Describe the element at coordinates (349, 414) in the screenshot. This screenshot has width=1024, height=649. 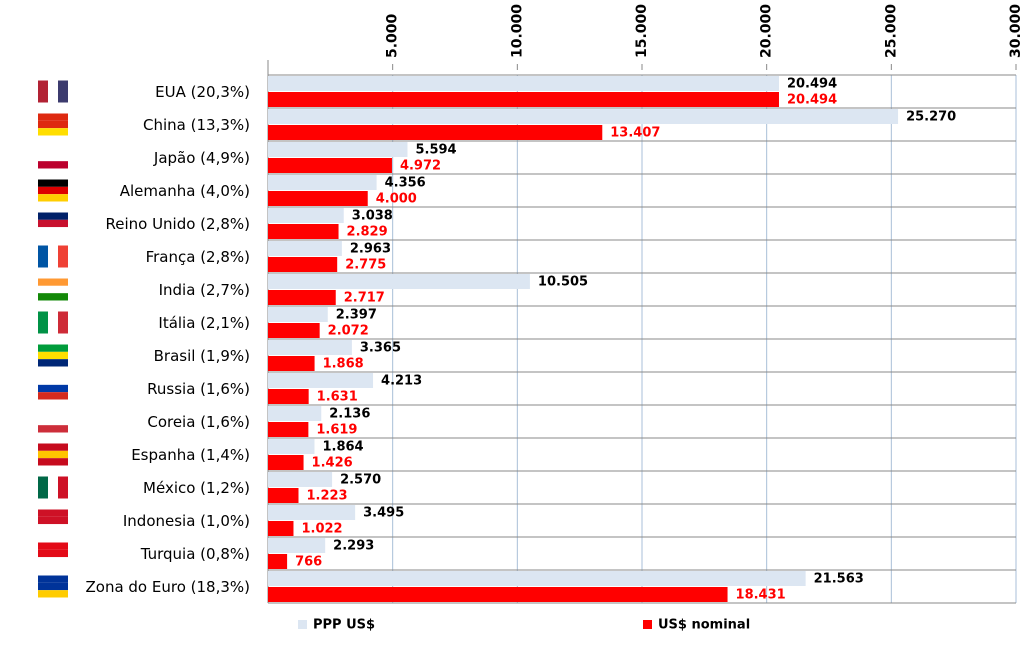
I see `value-label: 2.136` at that location.